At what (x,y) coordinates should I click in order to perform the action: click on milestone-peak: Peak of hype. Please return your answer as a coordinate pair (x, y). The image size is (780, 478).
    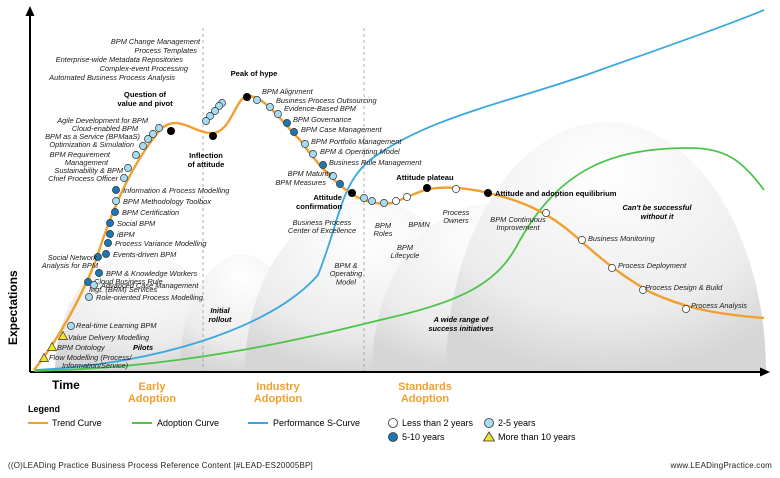
    Looking at the image, I should click on (254, 73).